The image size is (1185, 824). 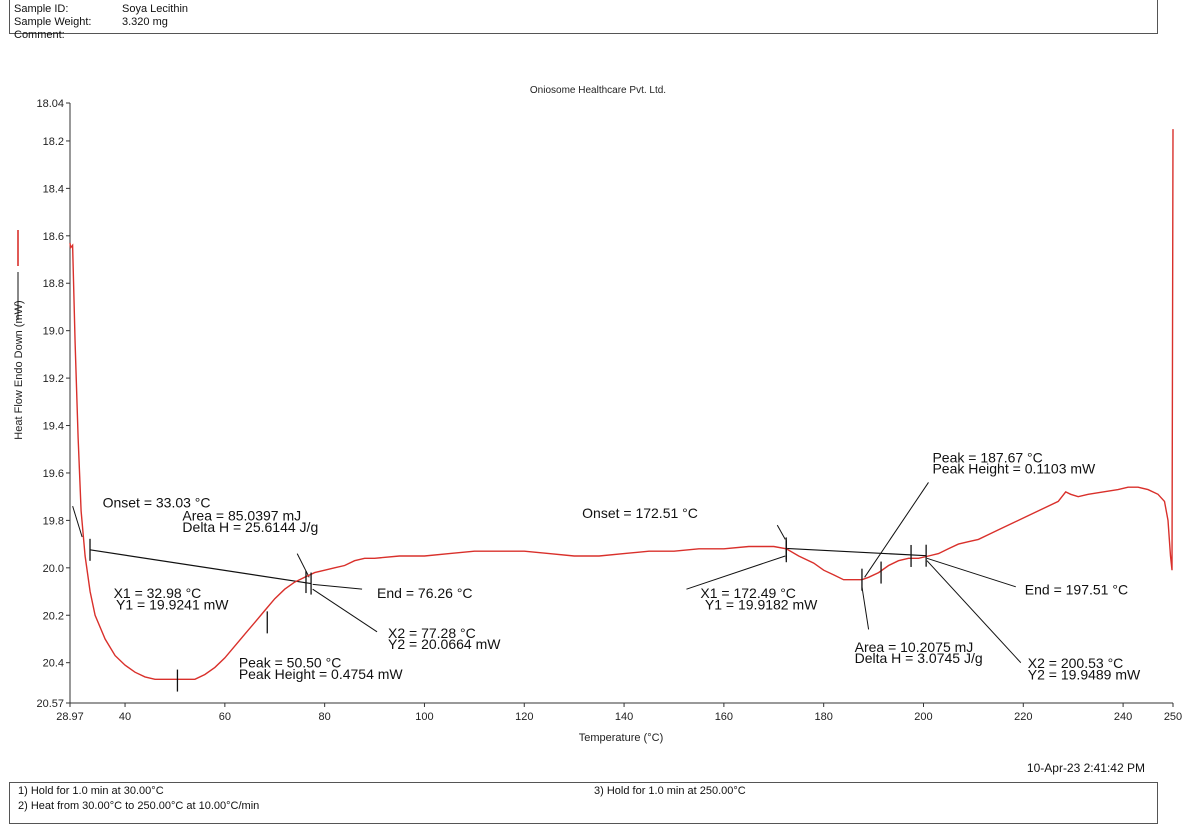 What do you see at coordinates (1084, 674) in the screenshot?
I see `annotation-label: Y2 = 19.9489 mW` at bounding box center [1084, 674].